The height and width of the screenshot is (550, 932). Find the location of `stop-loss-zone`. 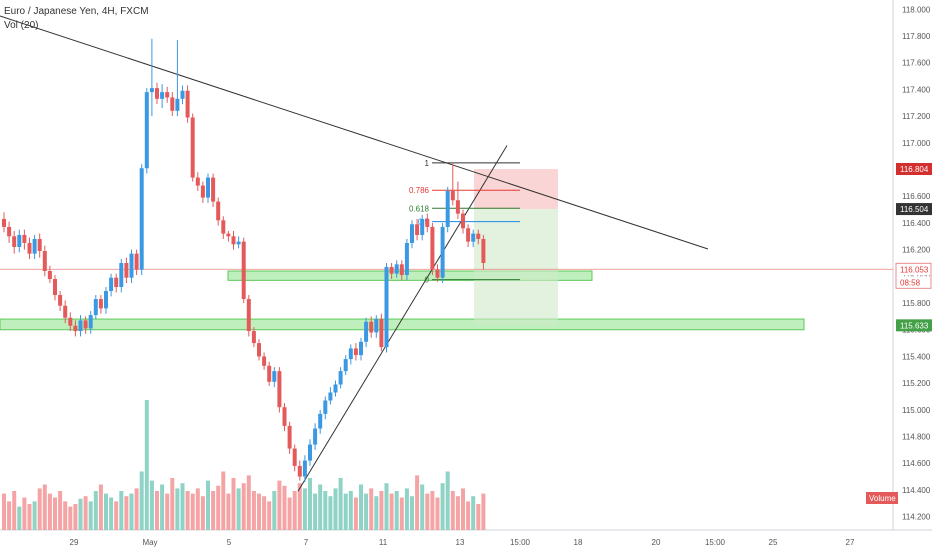

stop-loss-zone is located at coordinates (516, 189).